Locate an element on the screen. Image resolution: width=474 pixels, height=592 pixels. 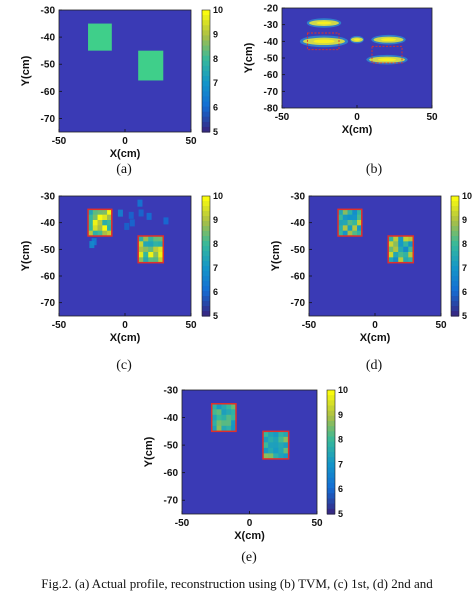
colorbar-tick-a-4: 6 is located at coordinates (215, 108).